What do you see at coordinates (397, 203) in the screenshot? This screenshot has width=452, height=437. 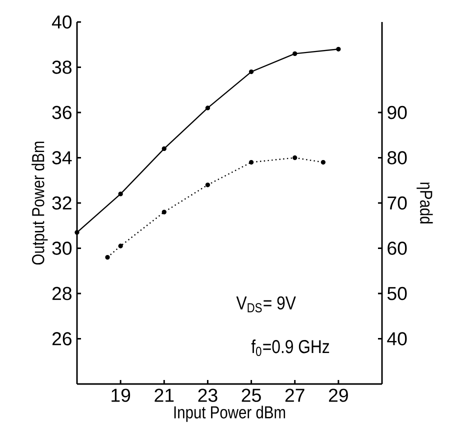 I see `y2-tick-label: 70` at bounding box center [397, 203].